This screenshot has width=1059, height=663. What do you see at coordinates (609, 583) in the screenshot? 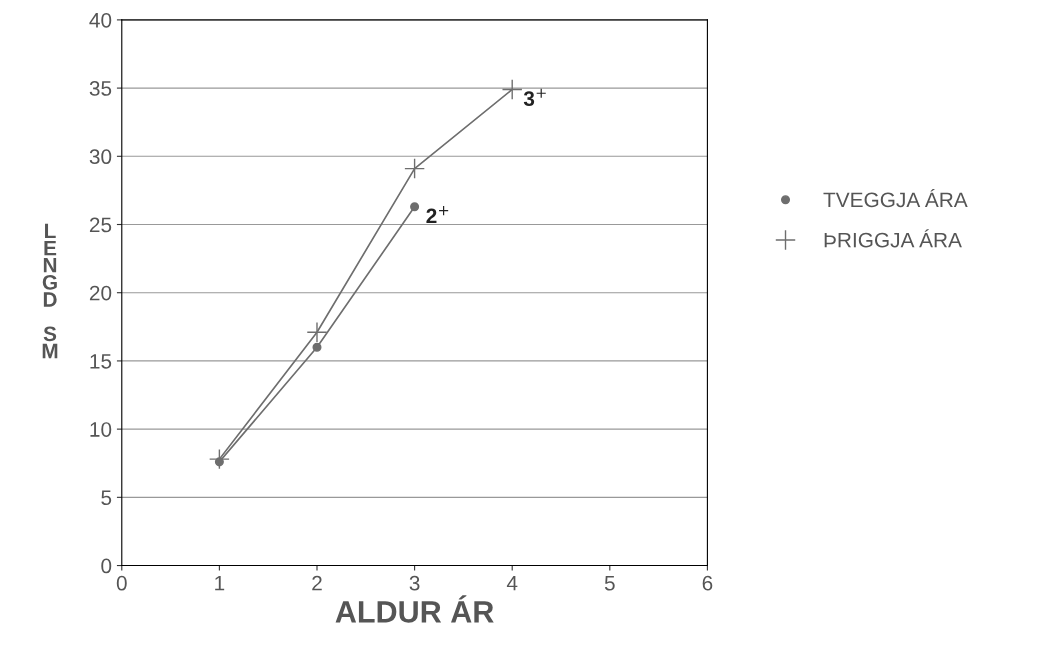
I see `x-tick-label: 5` at bounding box center [609, 583].